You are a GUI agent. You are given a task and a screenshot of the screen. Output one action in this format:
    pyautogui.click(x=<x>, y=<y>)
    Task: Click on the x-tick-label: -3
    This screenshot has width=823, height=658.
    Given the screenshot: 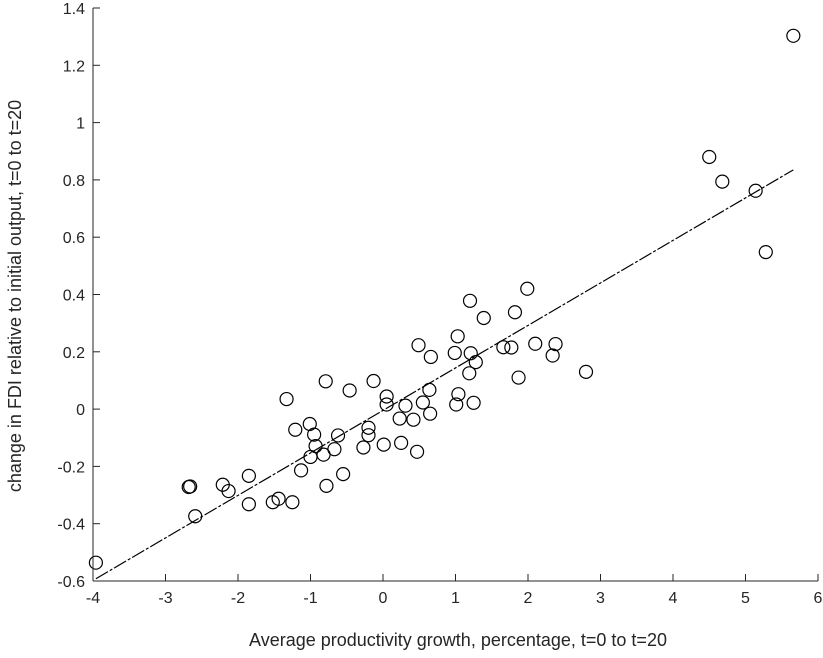 What is the action you would take?
    pyautogui.click(x=165, y=598)
    